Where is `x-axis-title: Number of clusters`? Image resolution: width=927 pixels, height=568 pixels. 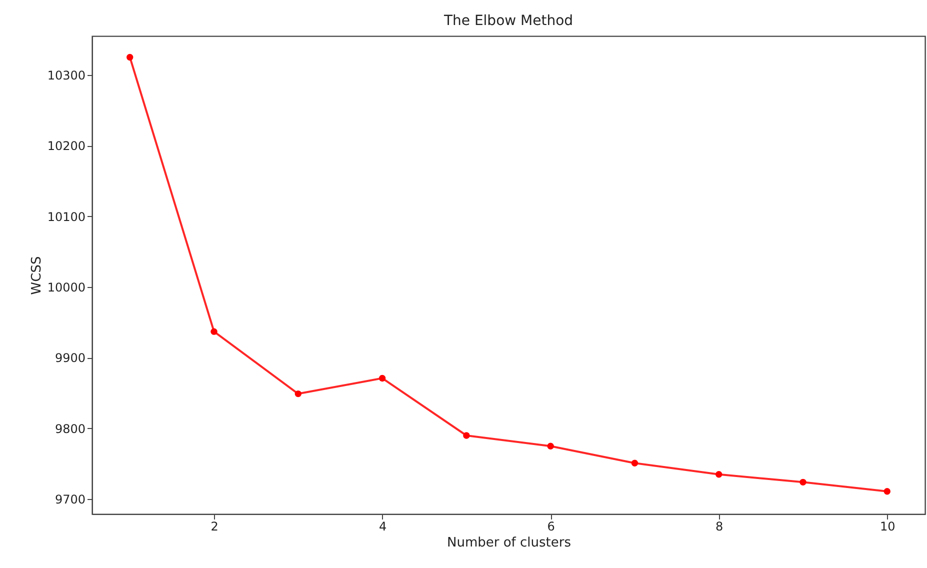 x-axis-title: Number of clusters is located at coordinates (509, 543).